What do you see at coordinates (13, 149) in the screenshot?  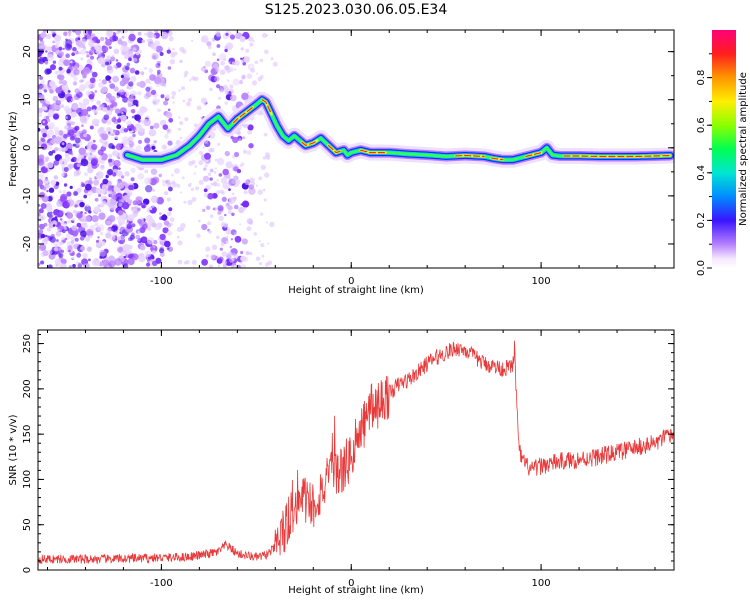 I see `top-y-axis-label: Frequency (Hz)` at bounding box center [13, 149].